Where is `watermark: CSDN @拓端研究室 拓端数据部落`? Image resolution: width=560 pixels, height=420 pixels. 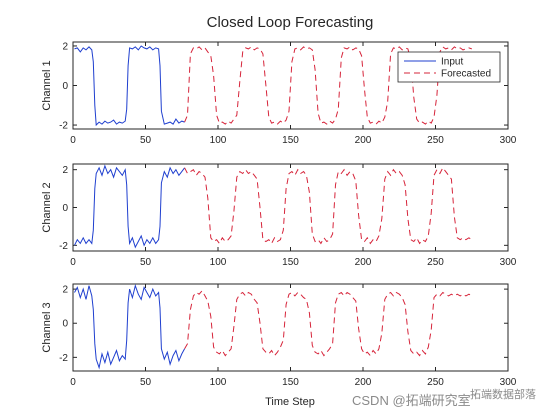 watermark: CSDN @拓端研究室 拓端数据部落 is located at coordinates (444, 397).